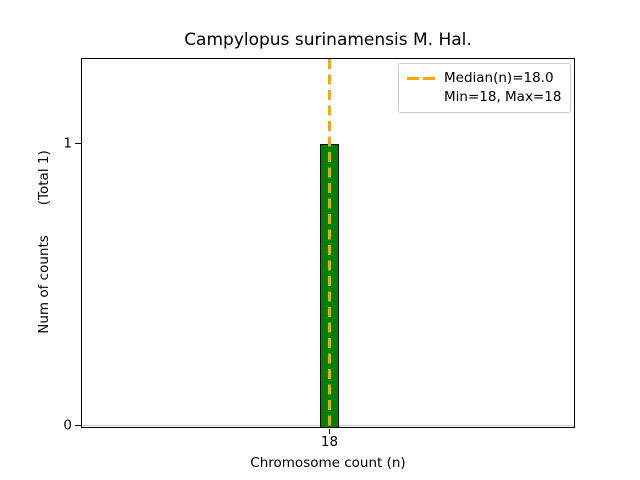 This screenshot has height=480, width=640. Describe the element at coordinates (503, 97) in the screenshot. I see `legend-label-minmax: Min=18, Max=18` at that location.